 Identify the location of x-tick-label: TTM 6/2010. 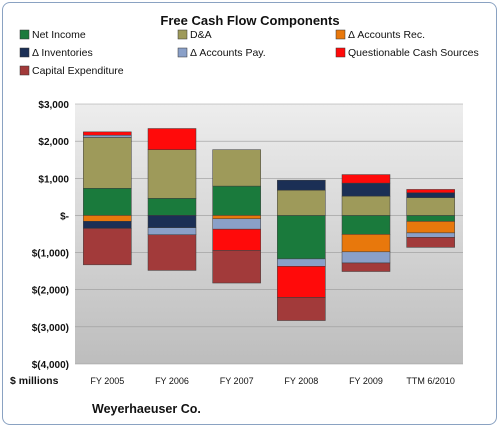
(430, 381).